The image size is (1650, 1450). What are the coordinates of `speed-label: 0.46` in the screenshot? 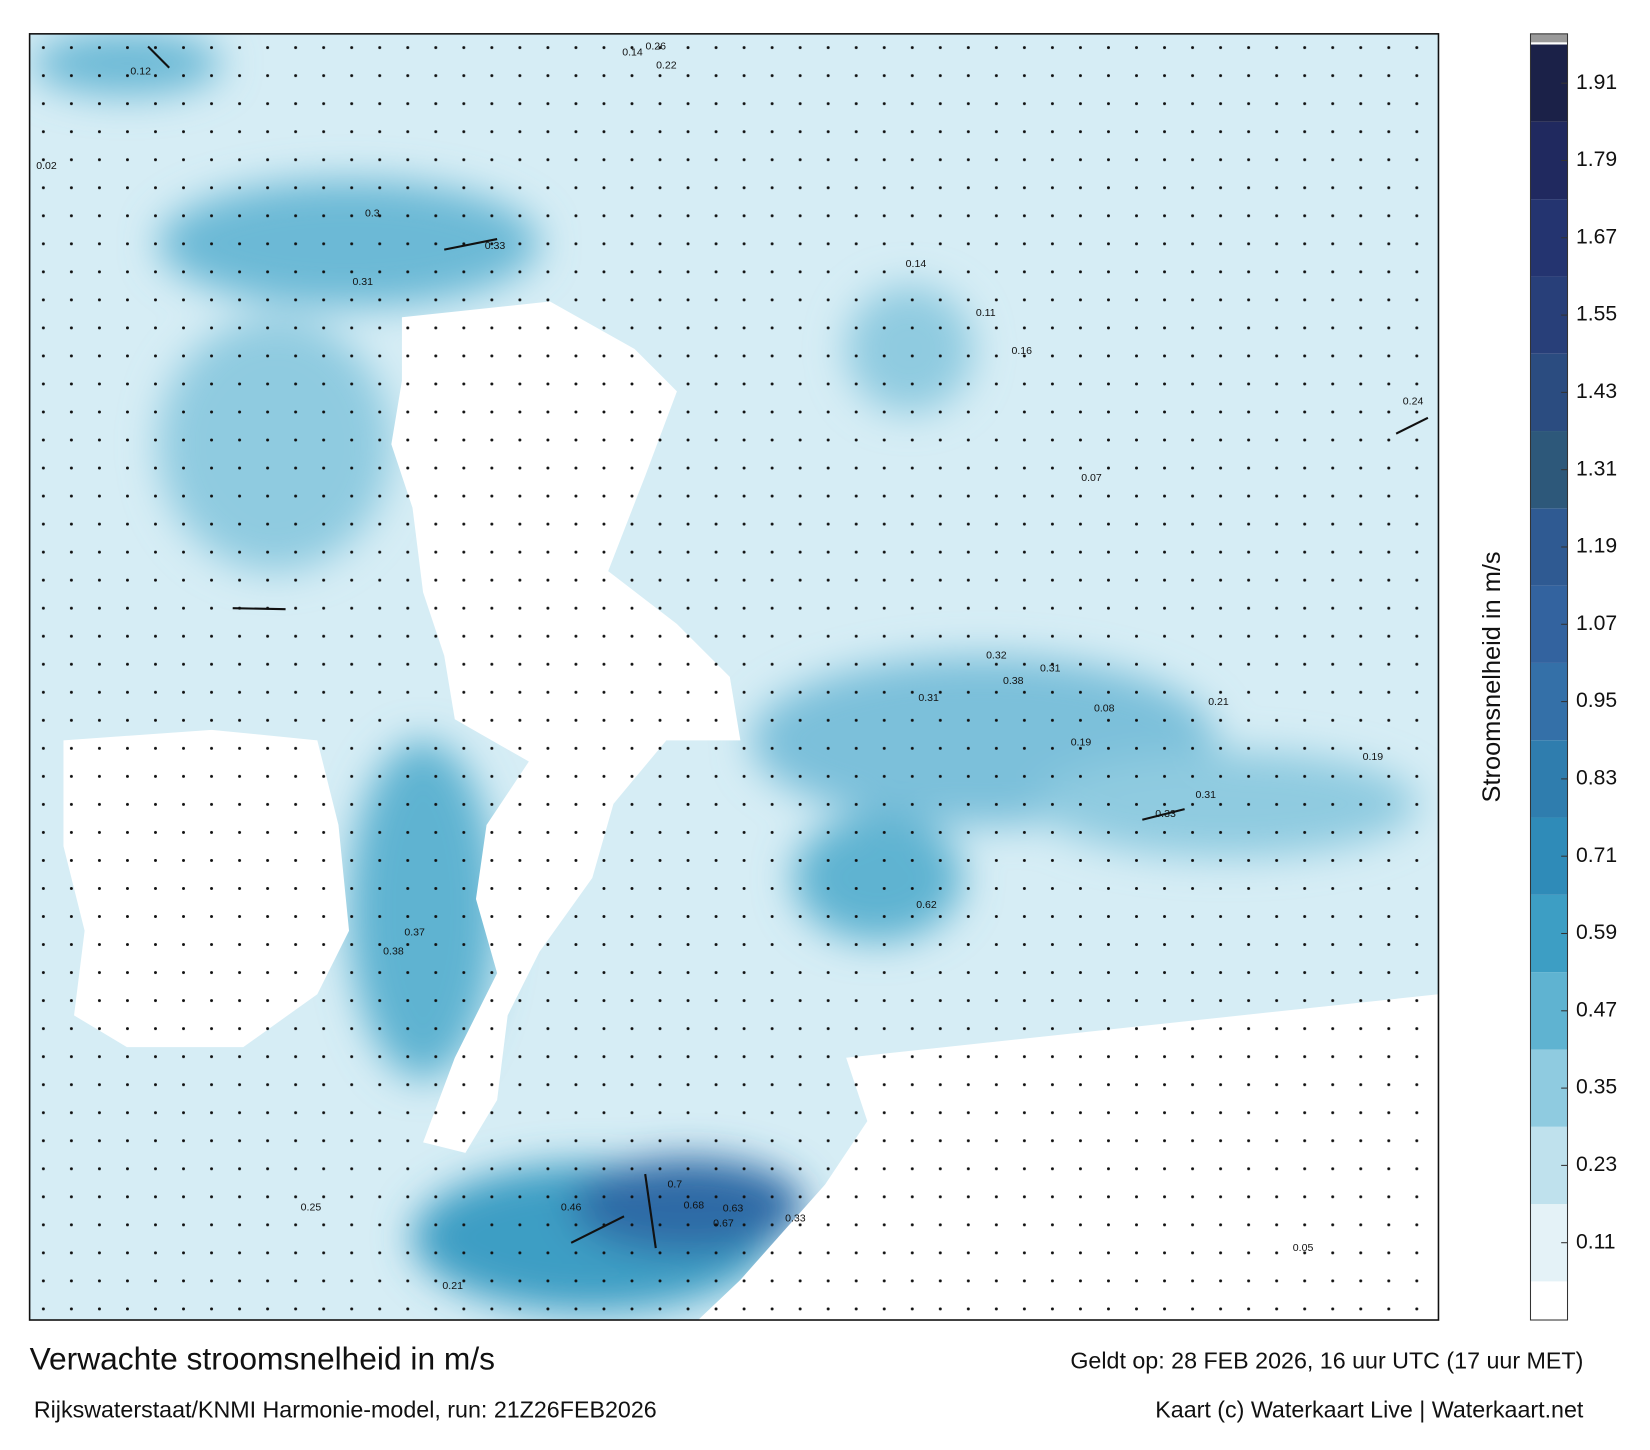 It's located at (571, 1208).